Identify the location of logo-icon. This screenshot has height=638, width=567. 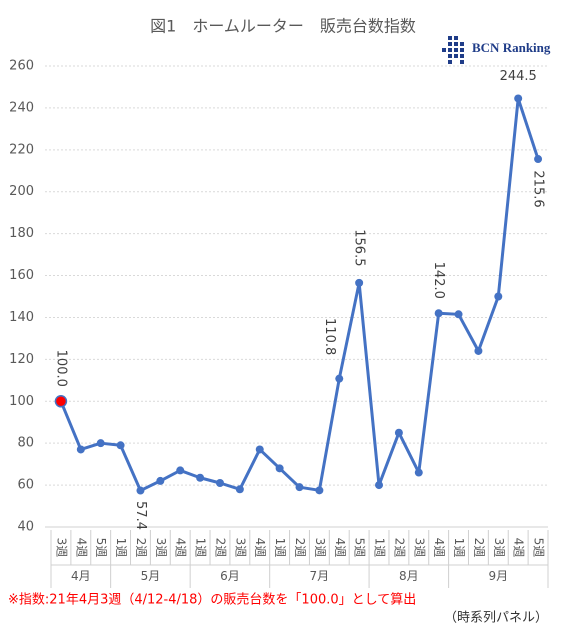
(453, 50).